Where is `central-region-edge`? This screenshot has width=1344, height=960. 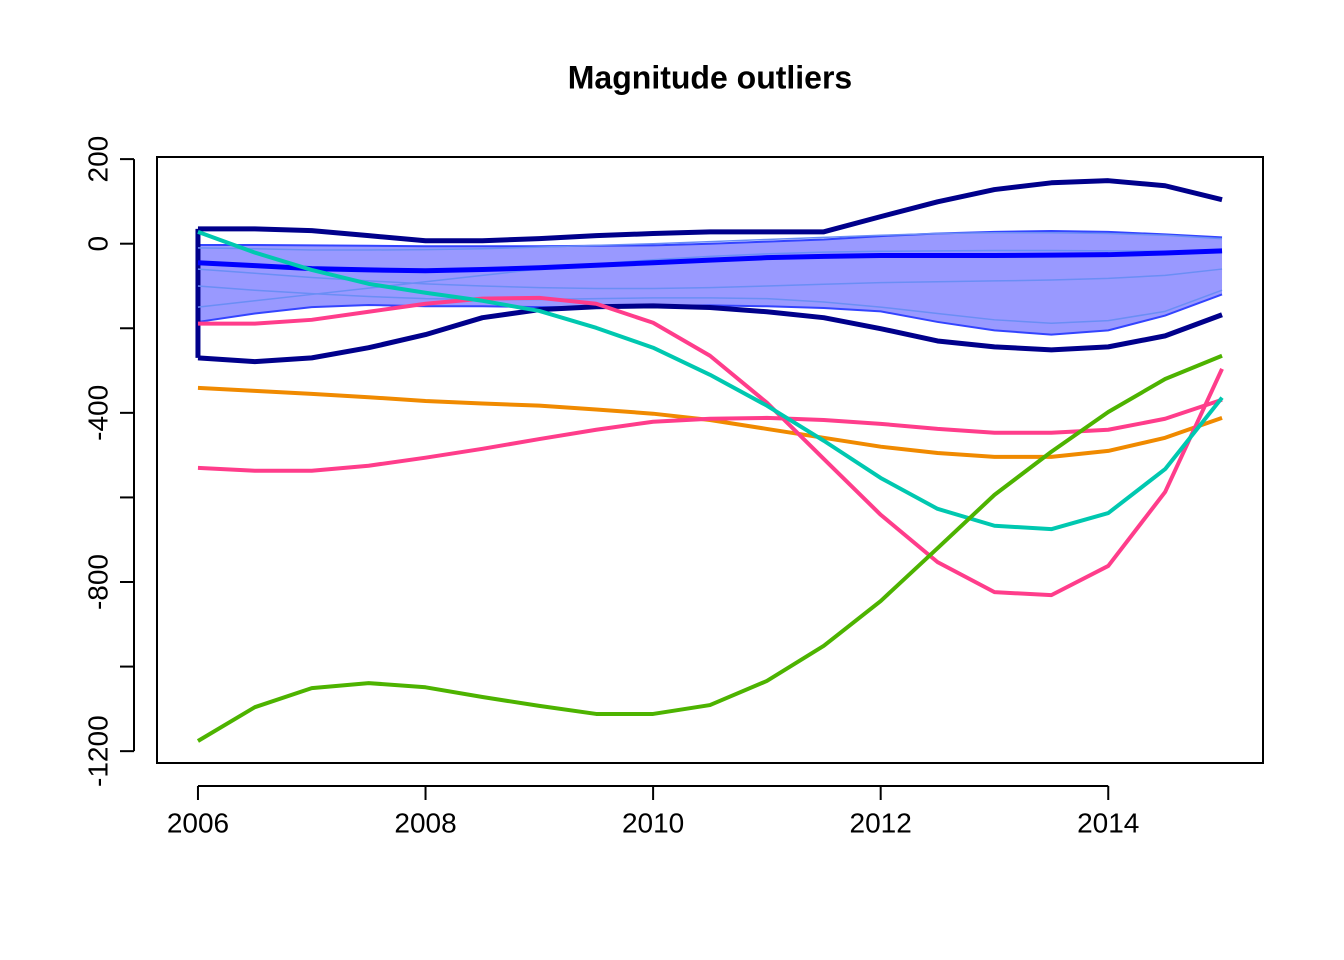
central-region-edge is located at coordinates (710, 239).